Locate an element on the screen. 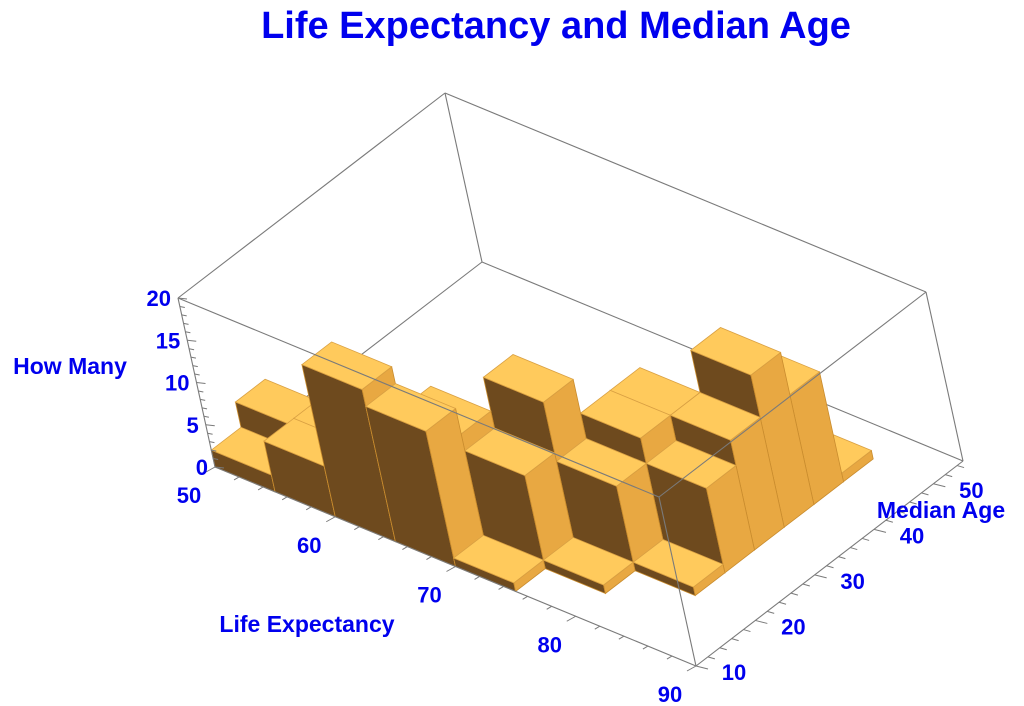  z-axis-label: How Many is located at coordinates (70, 366).